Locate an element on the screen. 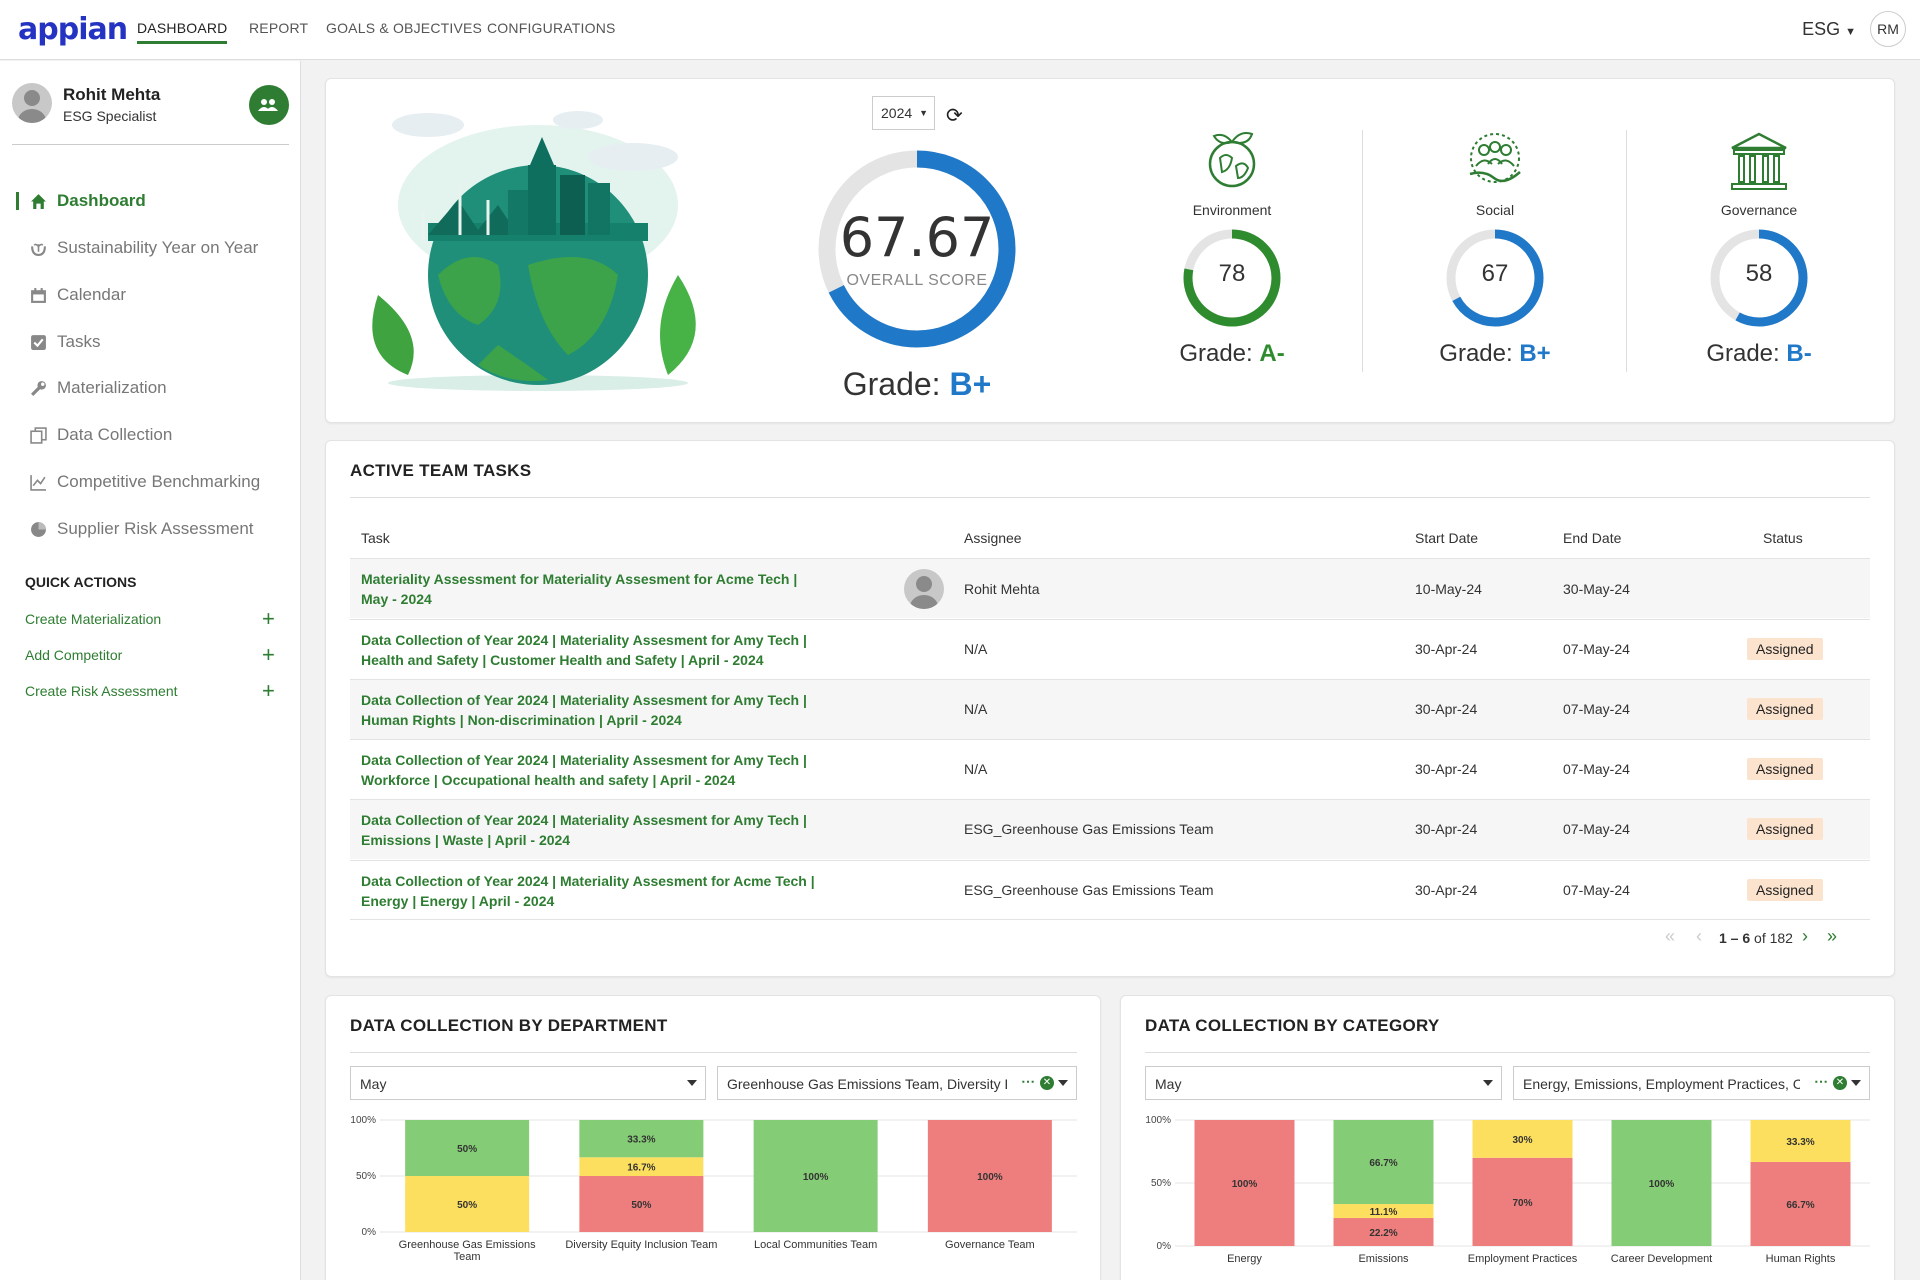 This screenshot has height=1280, width=1920. tab-configurations: CONFIGURATIONS is located at coordinates (551, 28).